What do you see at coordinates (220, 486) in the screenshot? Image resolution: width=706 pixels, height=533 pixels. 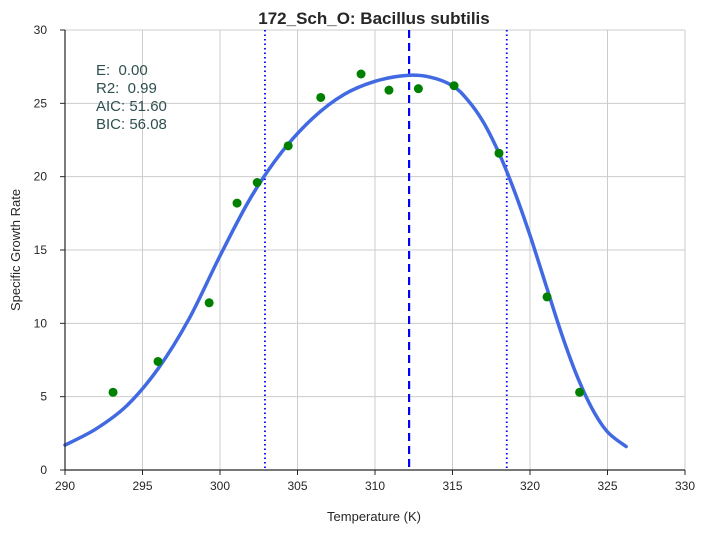 I see `x-tick-label: 300` at bounding box center [220, 486].